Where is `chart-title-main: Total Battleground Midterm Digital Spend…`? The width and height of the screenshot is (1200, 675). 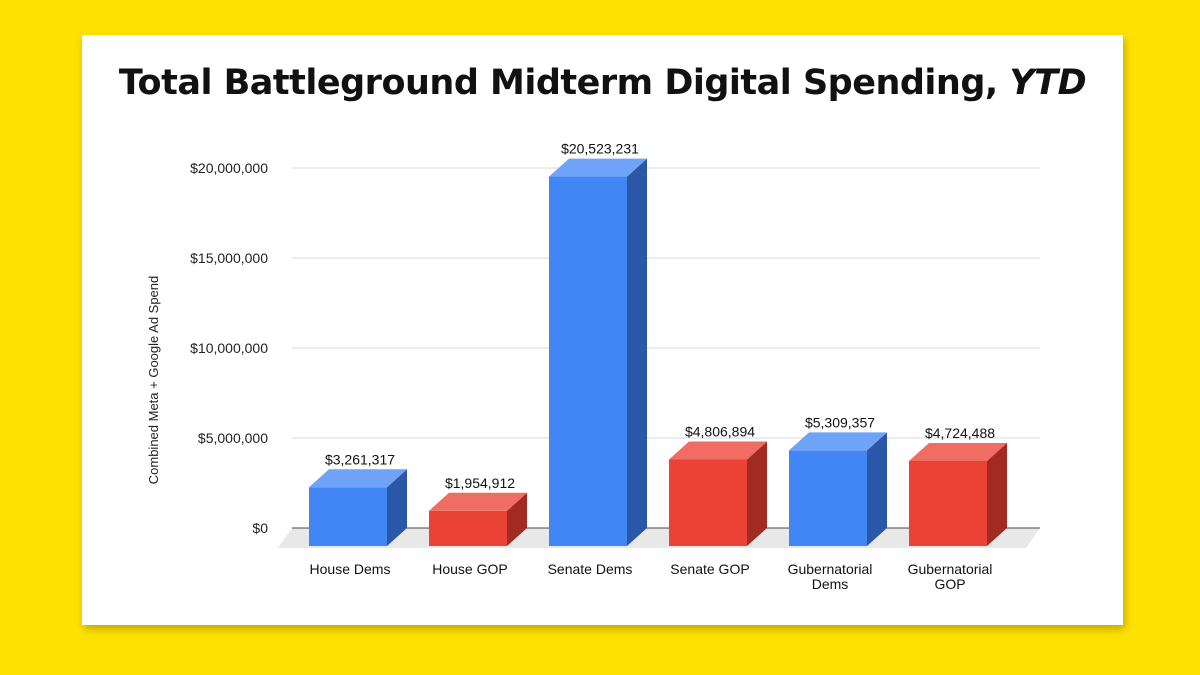
chart-title-main: Total Battleground Midterm Digital Spend… is located at coordinates (564, 83).